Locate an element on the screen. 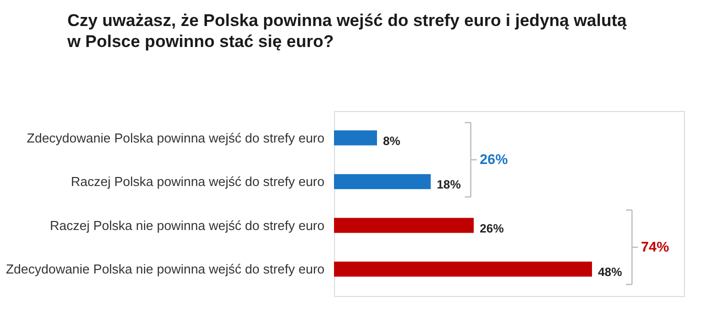 This screenshot has height=315, width=708. text: Czy uważasz, że Polska powinna wejść do strefy euro i jedyną walutą is located at coordinates (347, 20).